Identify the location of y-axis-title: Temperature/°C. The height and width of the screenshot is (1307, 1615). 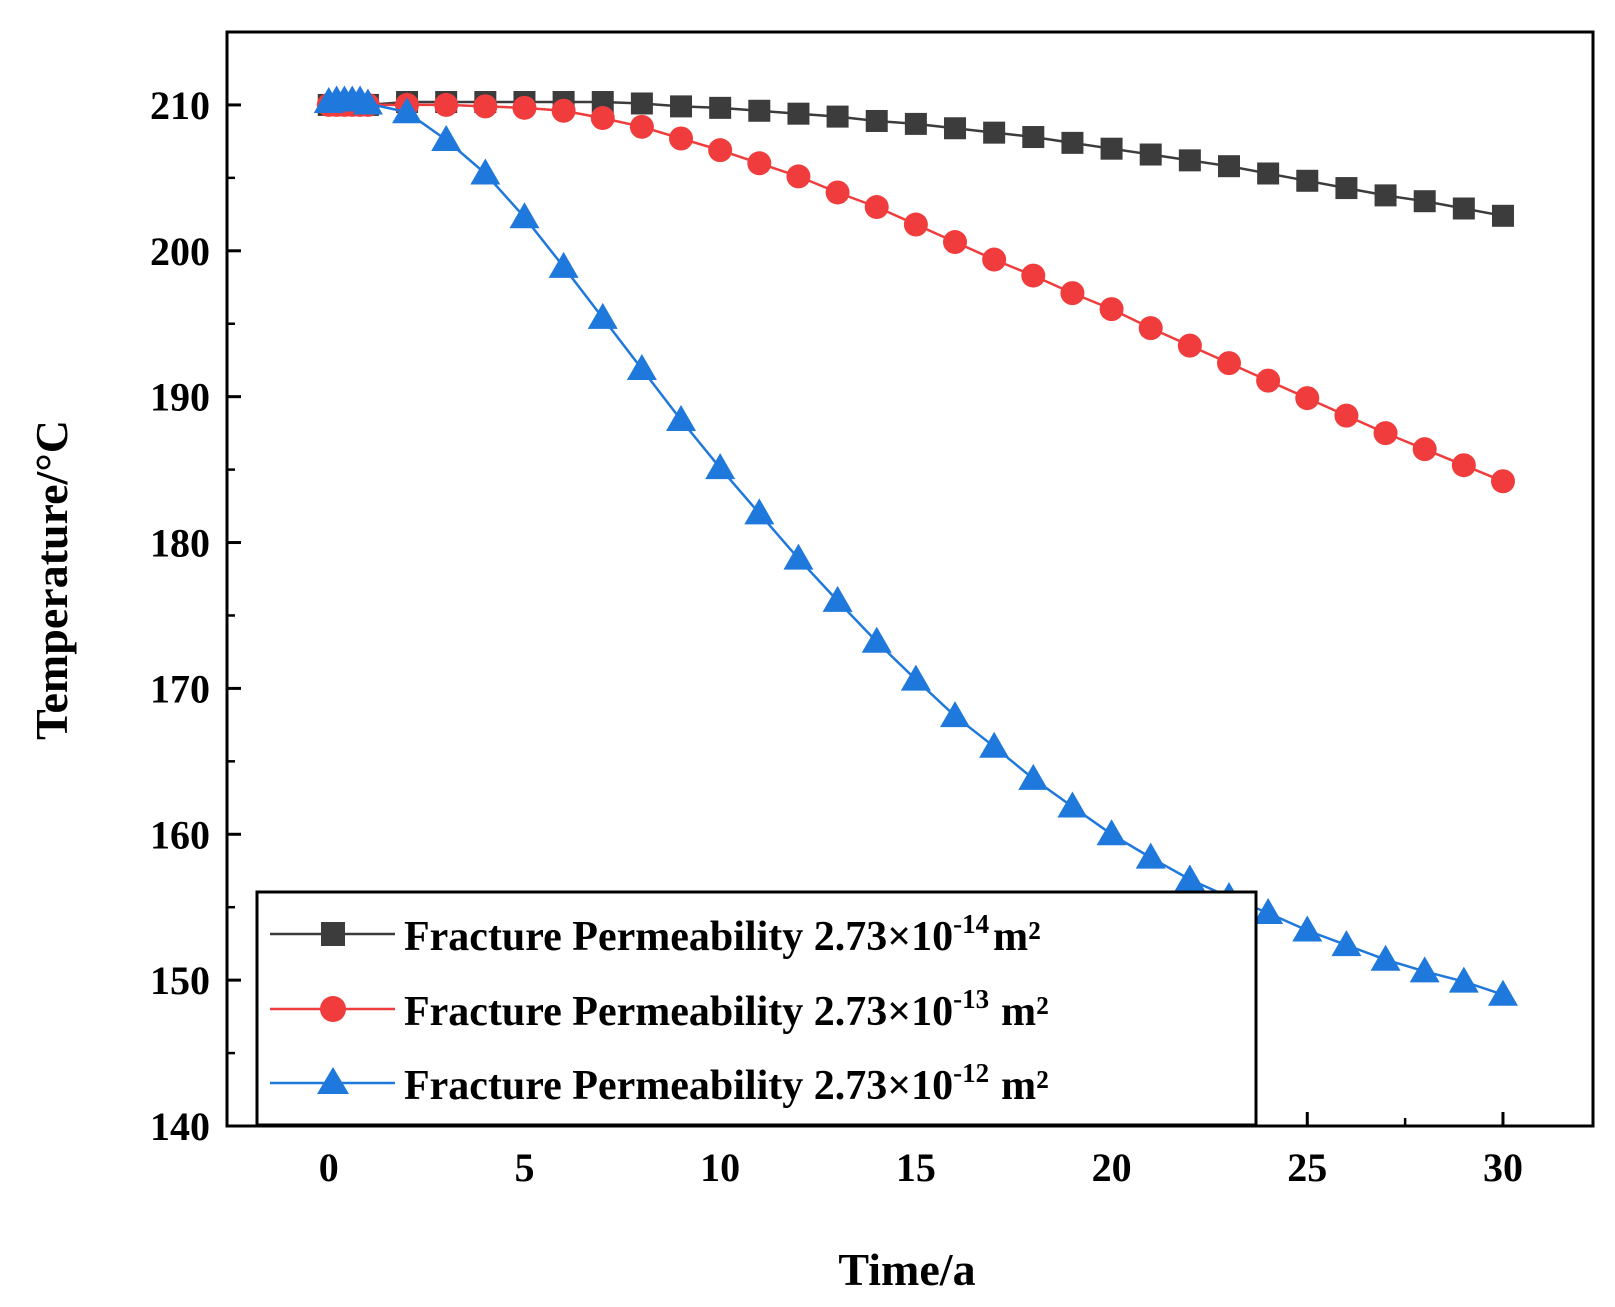
(51, 580).